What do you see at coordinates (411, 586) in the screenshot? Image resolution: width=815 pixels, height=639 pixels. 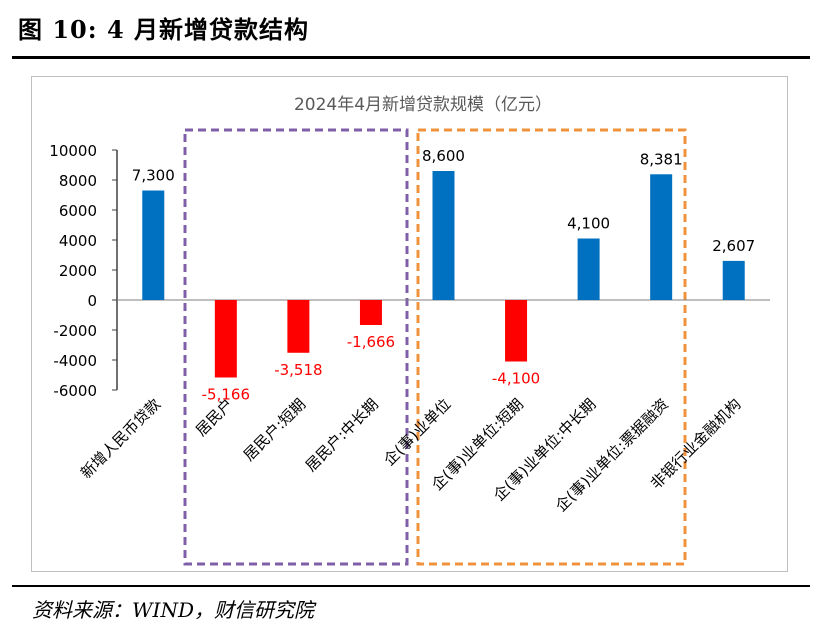 I see `bottom-rule` at bounding box center [411, 586].